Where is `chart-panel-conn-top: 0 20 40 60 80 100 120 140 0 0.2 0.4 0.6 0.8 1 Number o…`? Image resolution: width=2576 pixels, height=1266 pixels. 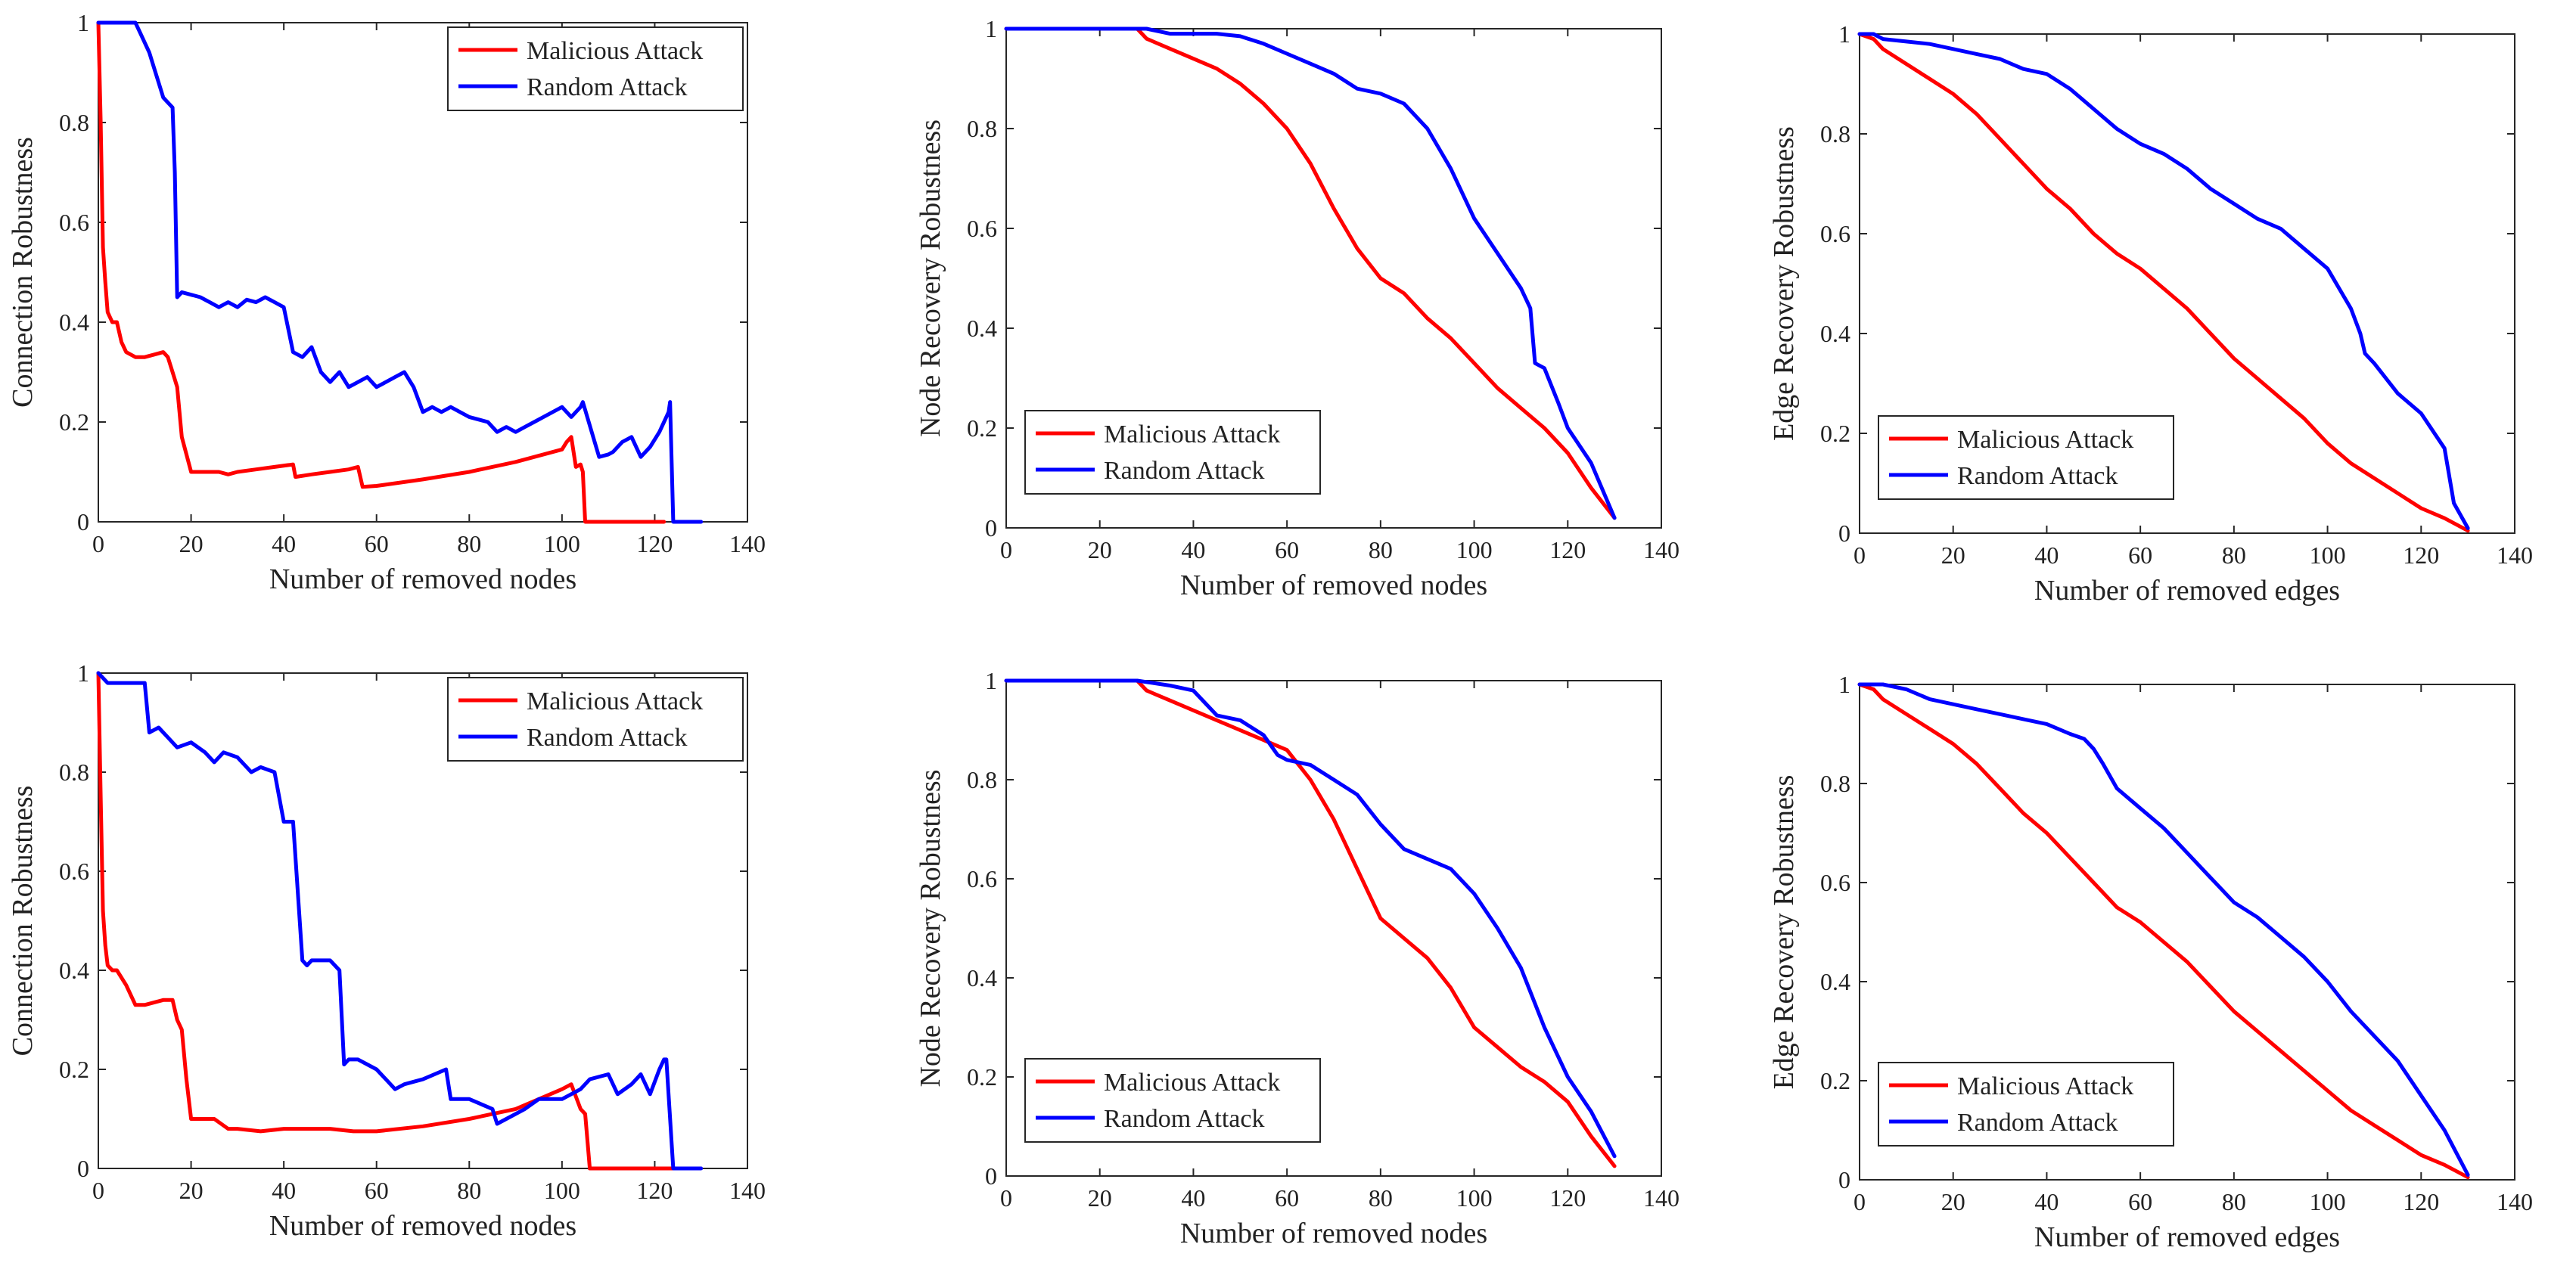
chart-panel-conn-top: 0 20 40 60 80 100 120 140 0 0.2 0.4 0.6 0.8 1 Number o… is located at coordinates (386, 302).